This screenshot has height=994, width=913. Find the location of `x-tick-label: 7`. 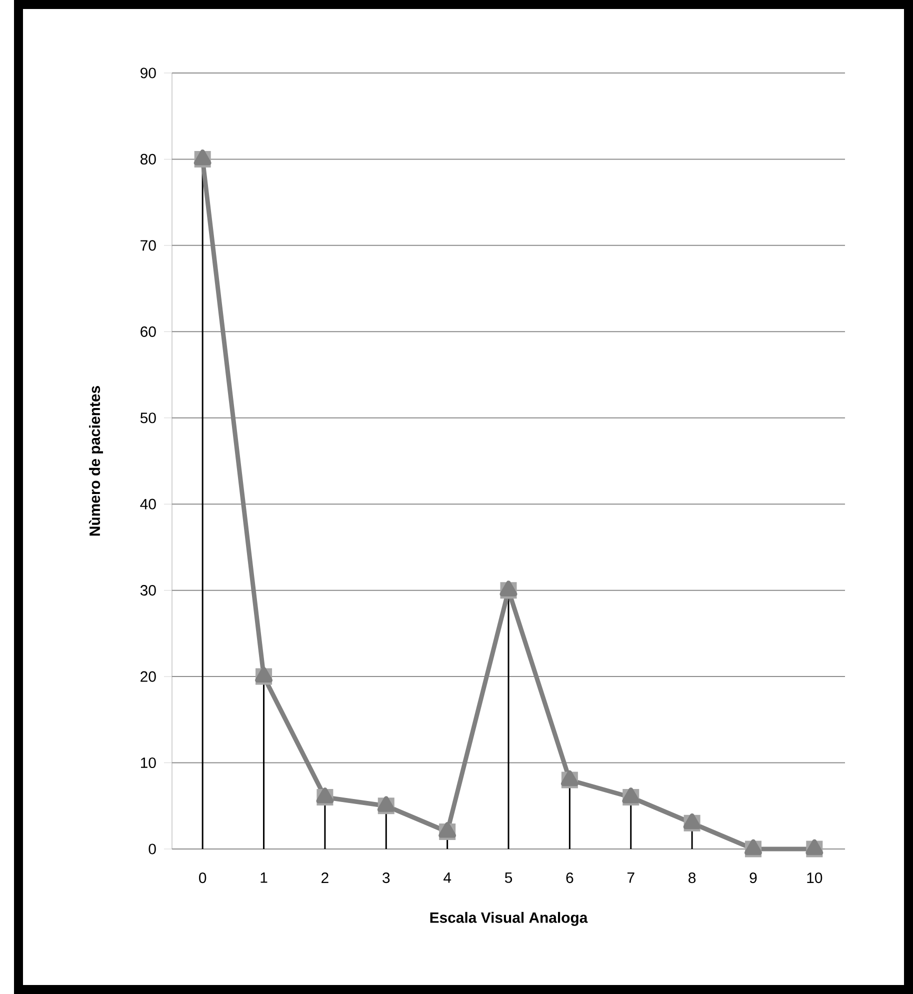

x-tick-label: 7 is located at coordinates (630, 877).